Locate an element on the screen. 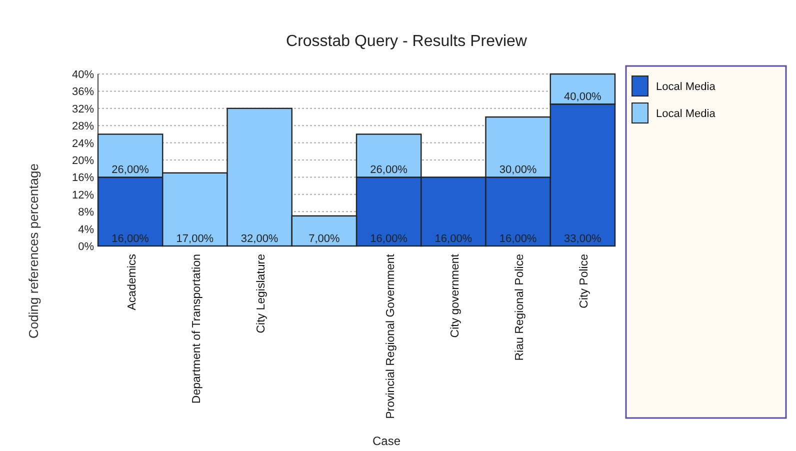  y-tick-label: 24% is located at coordinates (83, 144).